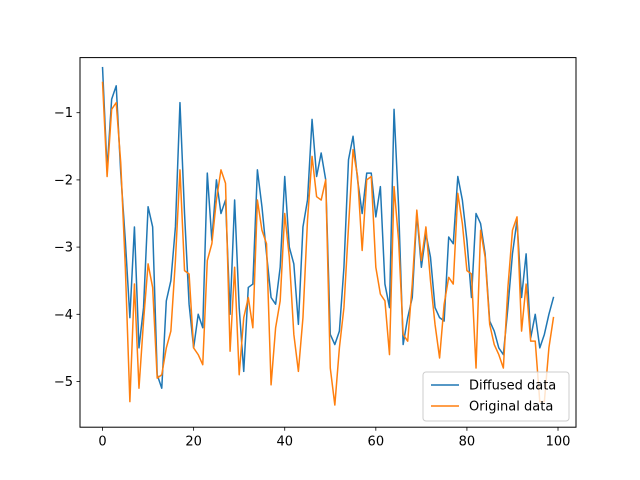 The width and height of the screenshot is (640, 480). I want to click on y-tick-label: −5, so click(63, 382).